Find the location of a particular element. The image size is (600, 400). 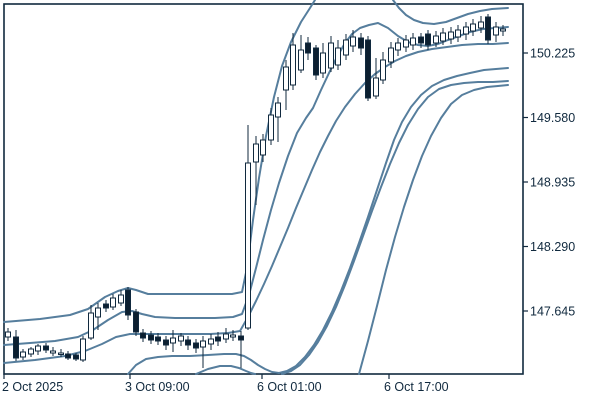

price-axis-label: 147.645 is located at coordinates (552, 312).